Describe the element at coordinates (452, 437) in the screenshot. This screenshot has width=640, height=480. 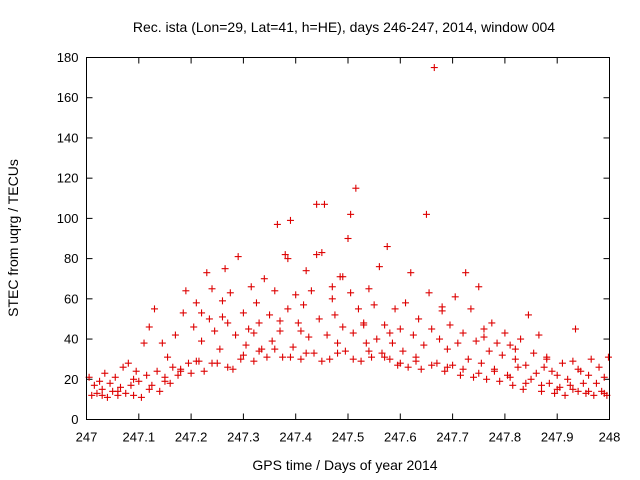
I see `x-tick-label: 247.7` at that location.